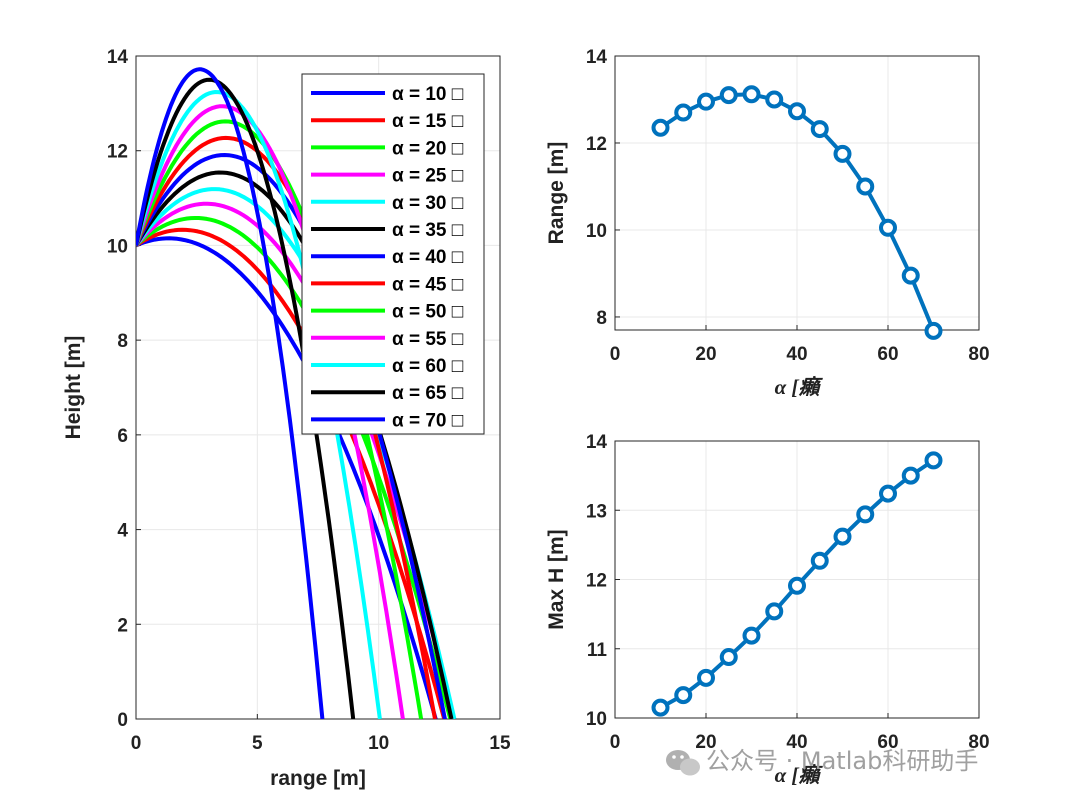 The image size is (1080, 801). Describe the element at coordinates (428, 121) in the screenshot. I see `legend-entry: α = 15 □` at that location.